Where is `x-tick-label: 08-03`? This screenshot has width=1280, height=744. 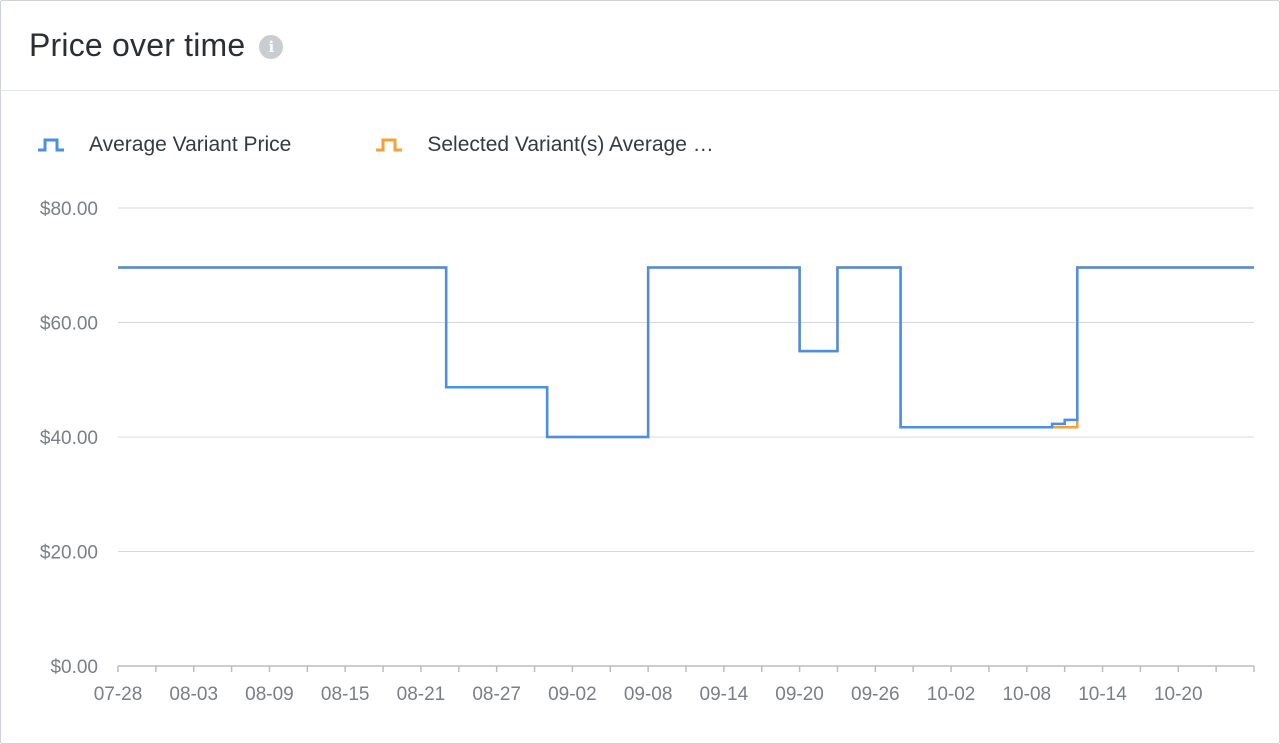 x-tick-label: 08-03 is located at coordinates (193, 694).